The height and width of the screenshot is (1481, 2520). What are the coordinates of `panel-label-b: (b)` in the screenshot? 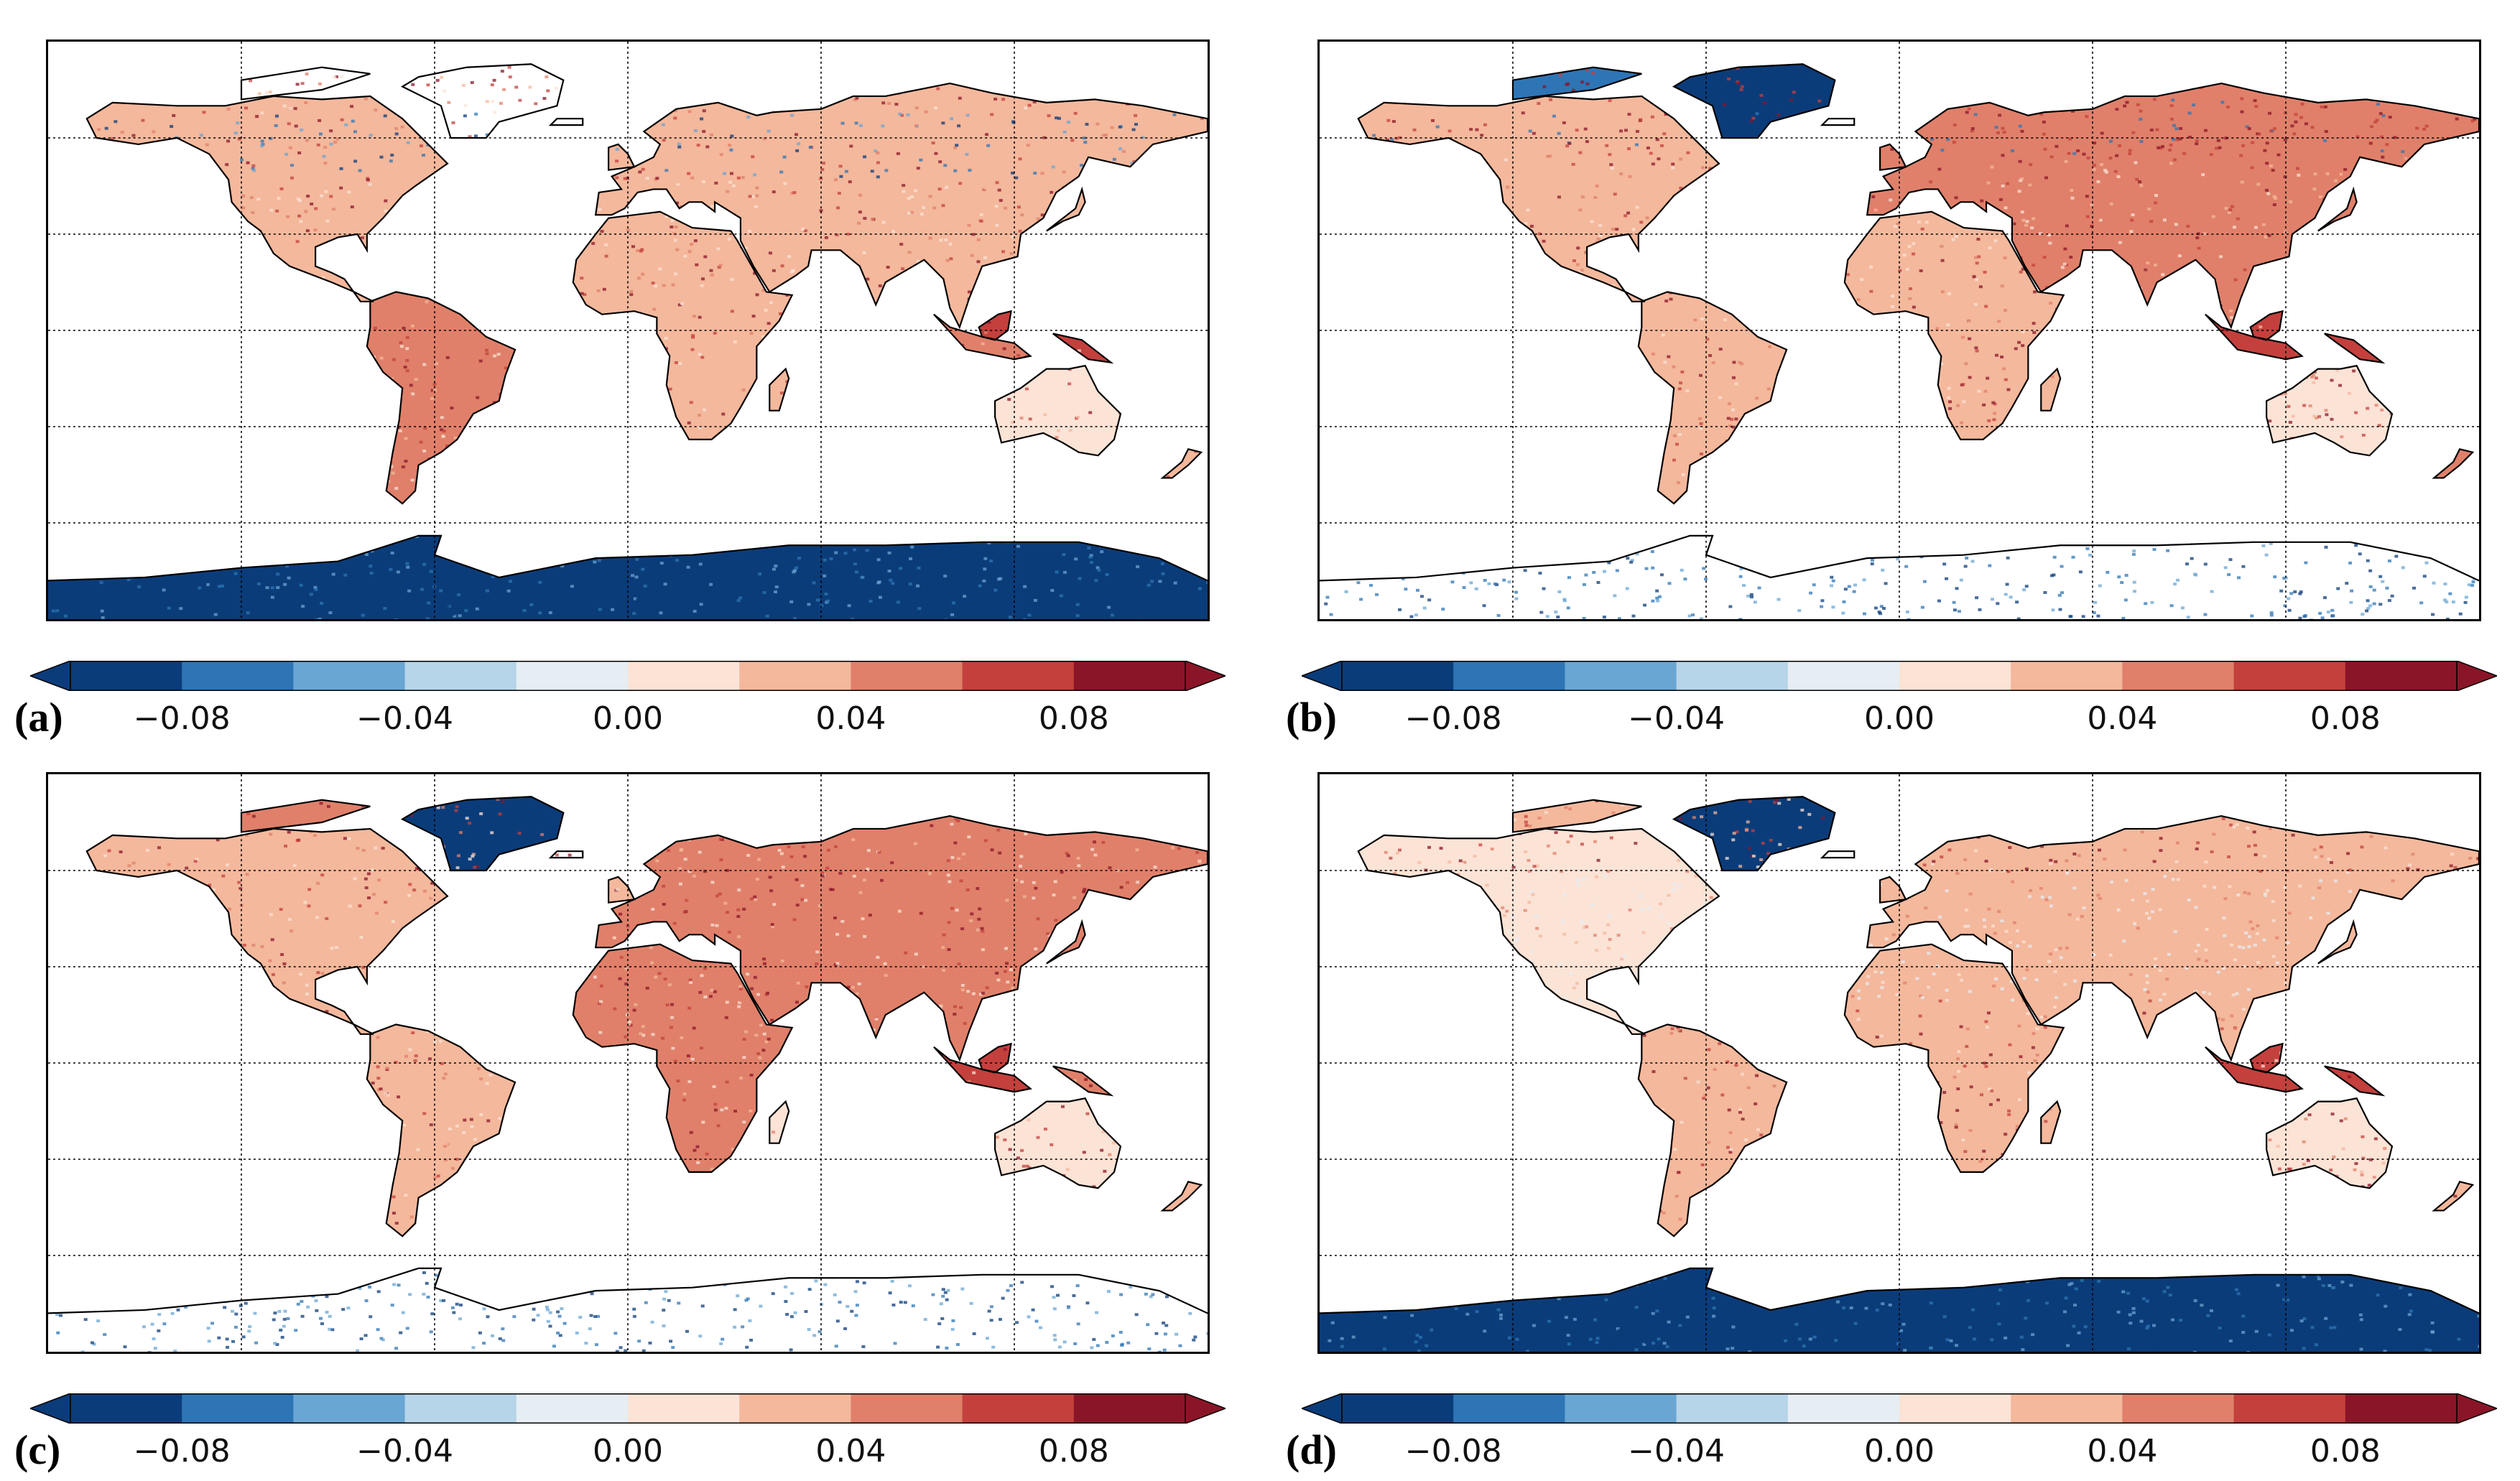 It's located at (1311, 717).